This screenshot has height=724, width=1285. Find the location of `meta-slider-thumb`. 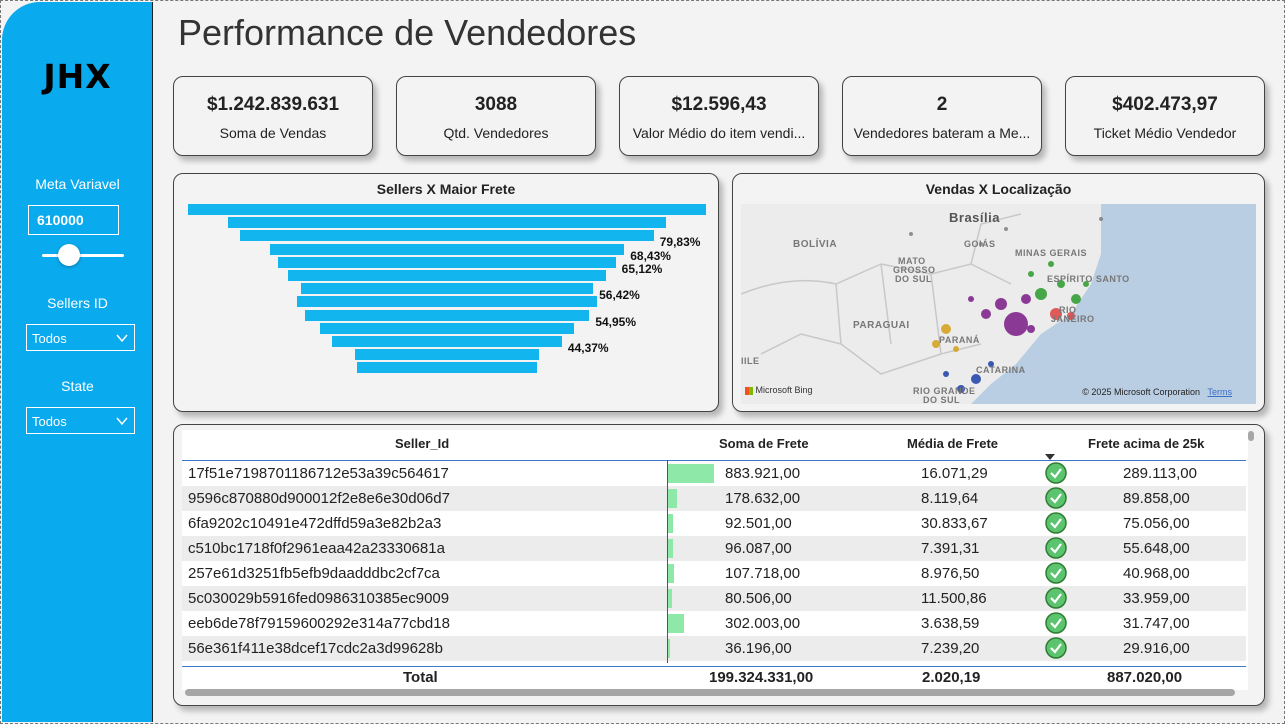

meta-slider-thumb is located at coordinates (69, 255).